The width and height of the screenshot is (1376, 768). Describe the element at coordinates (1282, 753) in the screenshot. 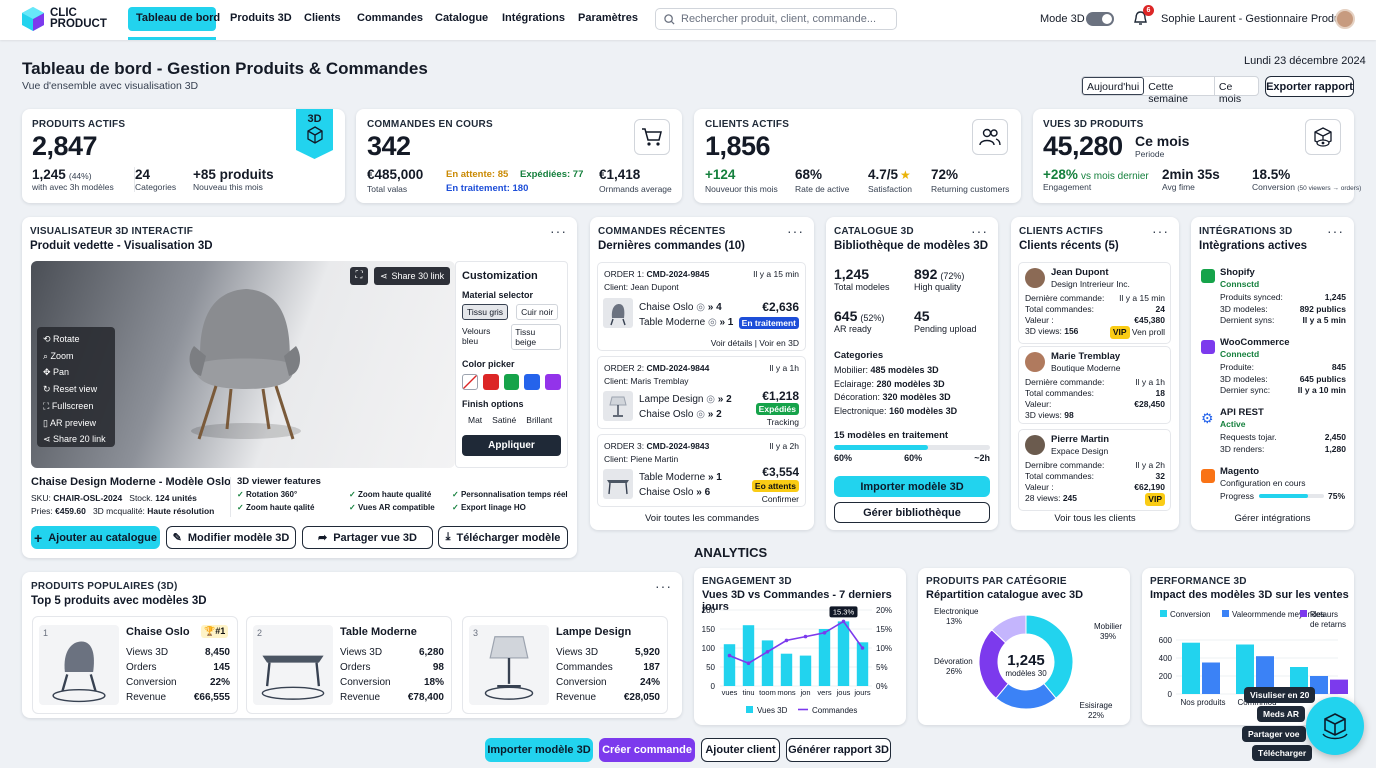

I see `fab-menu-download: Télécharger` at that location.